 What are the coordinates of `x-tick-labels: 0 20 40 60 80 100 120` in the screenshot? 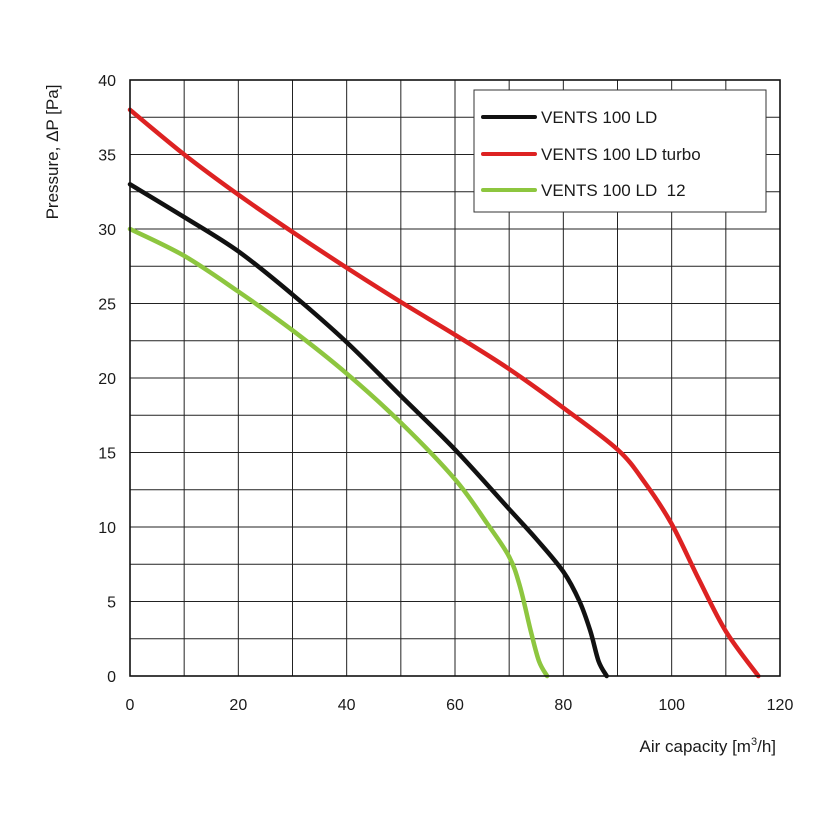 It's located at (460, 705).